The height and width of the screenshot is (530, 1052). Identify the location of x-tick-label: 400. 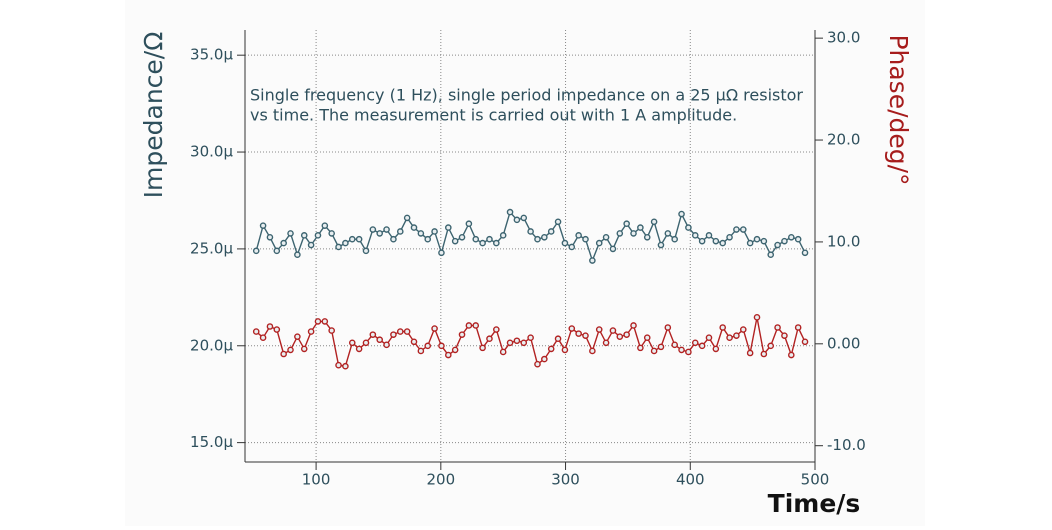
(690, 480).